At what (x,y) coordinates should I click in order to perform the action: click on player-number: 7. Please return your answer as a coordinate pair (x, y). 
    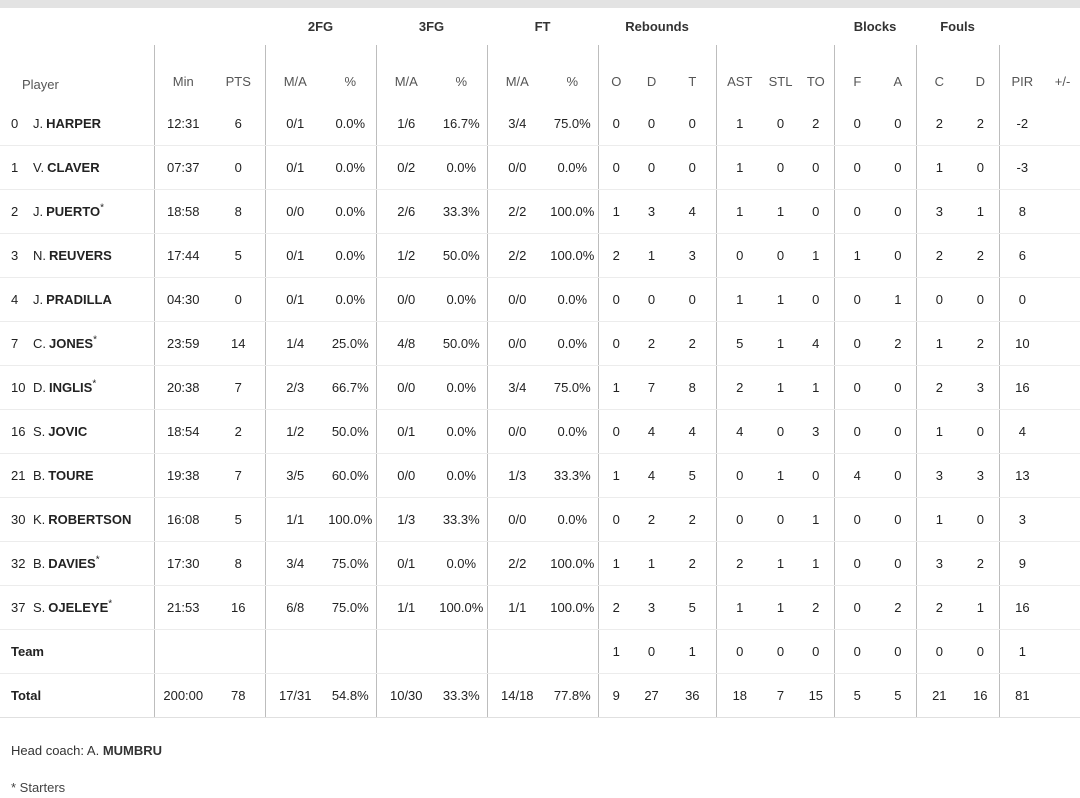
    Looking at the image, I should click on (15, 343).